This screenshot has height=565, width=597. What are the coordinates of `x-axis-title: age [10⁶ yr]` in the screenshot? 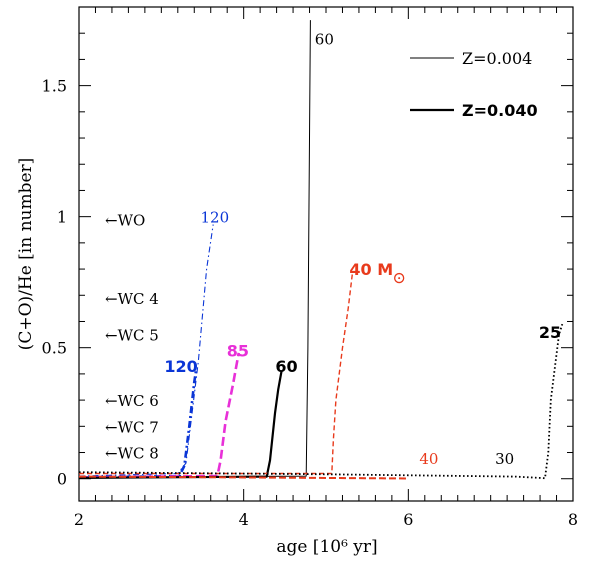 It's located at (326, 547).